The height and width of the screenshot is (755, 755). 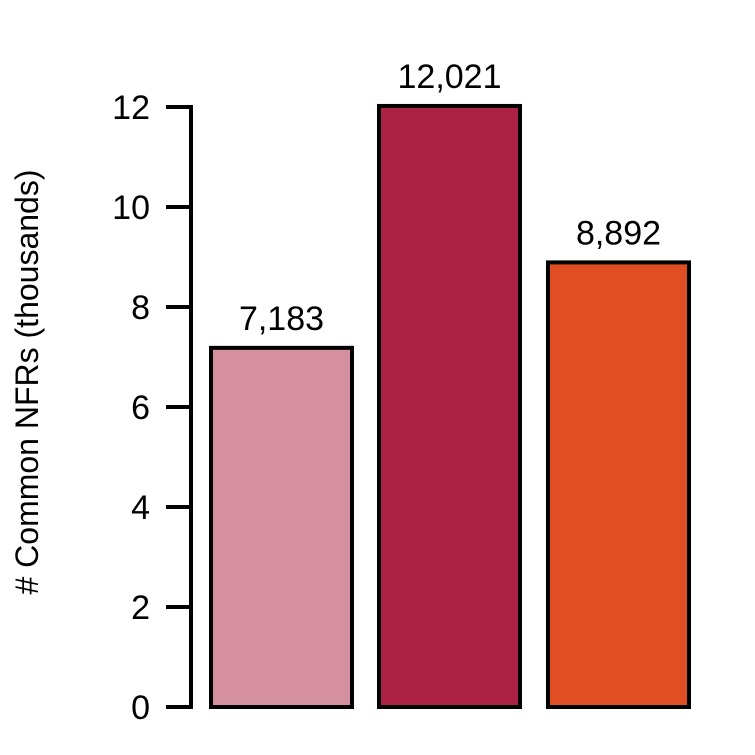 I want to click on y-axis-title: # Common NFRs (thousands), so click(x=27, y=381).